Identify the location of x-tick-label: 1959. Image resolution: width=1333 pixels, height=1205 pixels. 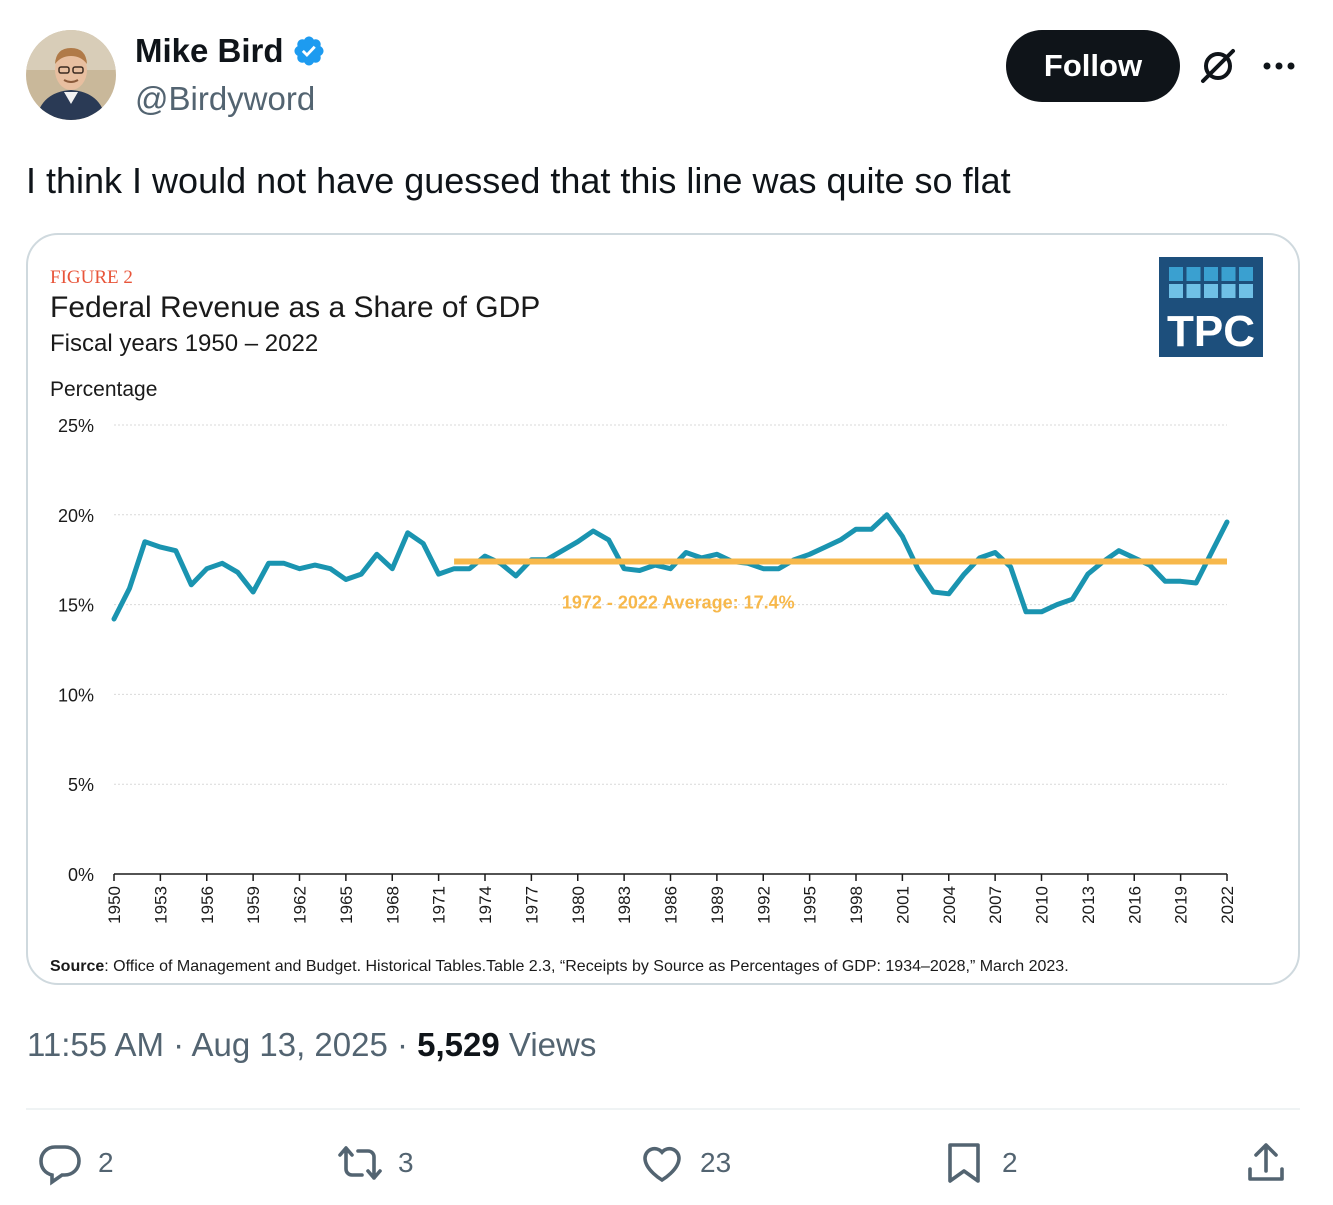
(253, 905).